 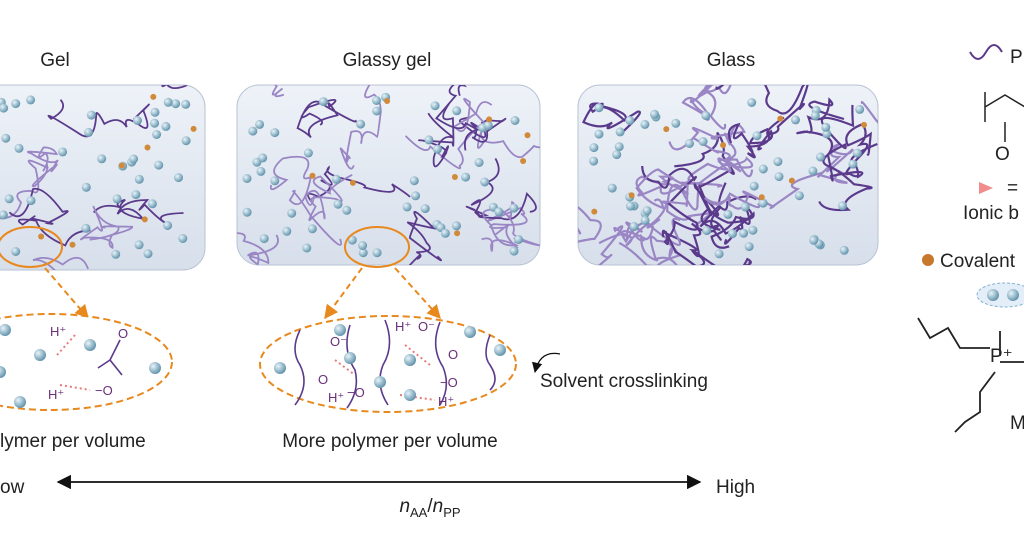 What do you see at coordinates (986, 188) in the screenshot?
I see `ionic-icon` at bounding box center [986, 188].